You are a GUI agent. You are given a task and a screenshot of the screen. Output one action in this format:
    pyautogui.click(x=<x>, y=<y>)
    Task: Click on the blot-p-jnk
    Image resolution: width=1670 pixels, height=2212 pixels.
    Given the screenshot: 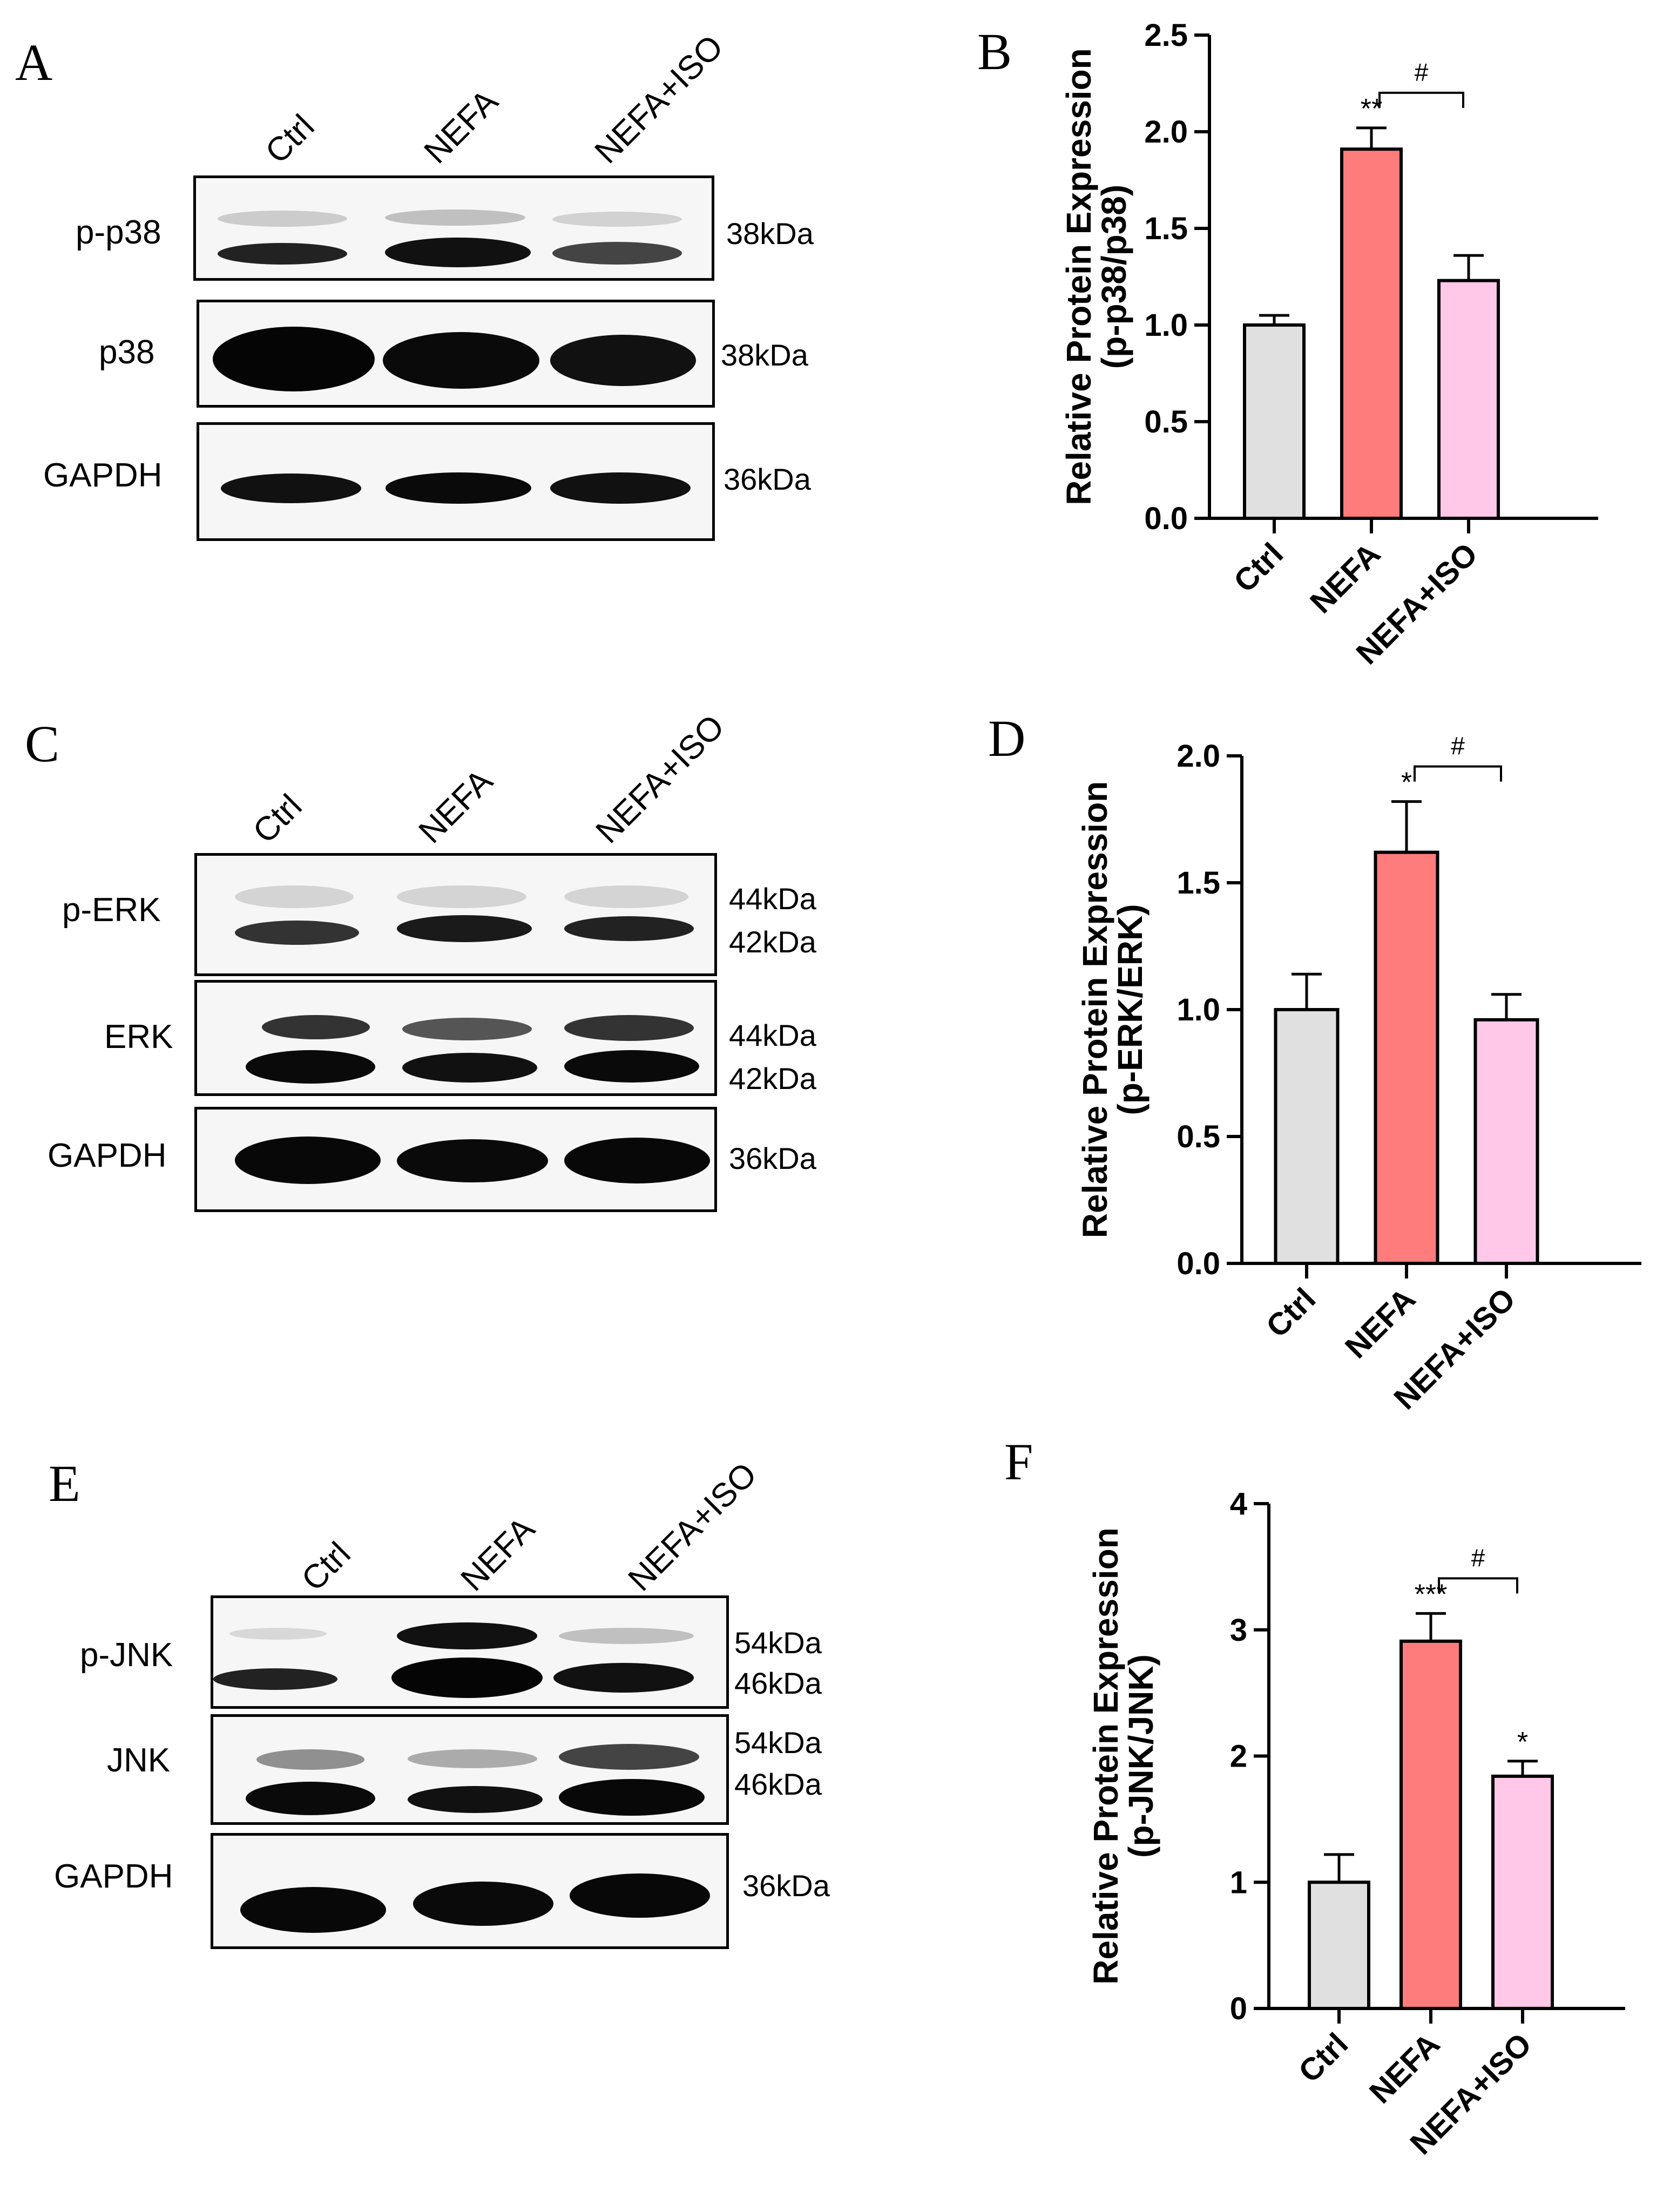 What is the action you would take?
    pyautogui.click(x=470, y=1652)
    